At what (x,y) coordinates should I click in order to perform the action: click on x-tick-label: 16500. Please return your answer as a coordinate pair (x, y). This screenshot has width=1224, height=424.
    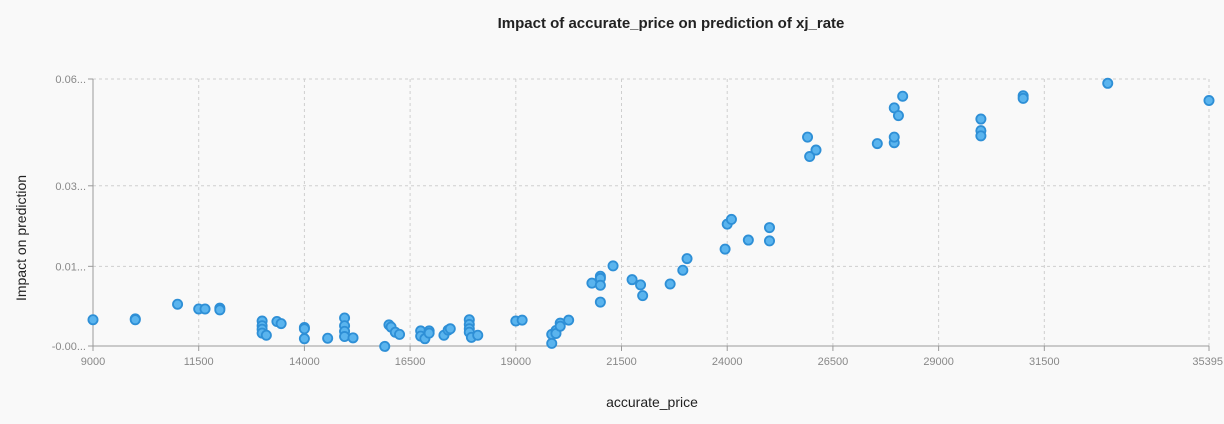
    Looking at the image, I should click on (410, 362).